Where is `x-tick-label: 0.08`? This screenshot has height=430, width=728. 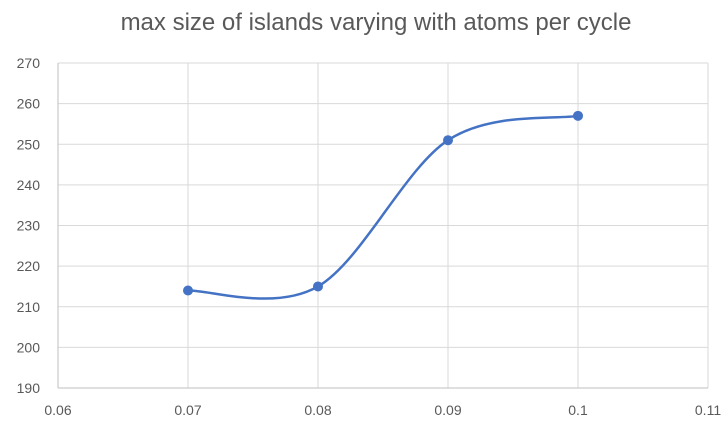
x-tick-label: 0.08 is located at coordinates (317, 410).